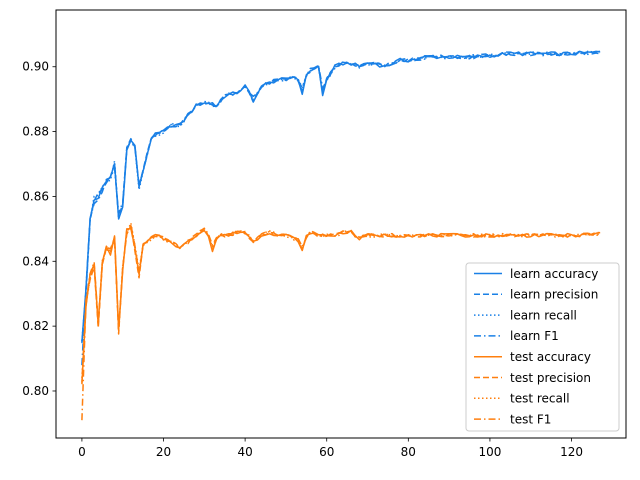  What do you see at coordinates (35, 391) in the screenshot?
I see `y-tick-label: 0.80` at bounding box center [35, 391].